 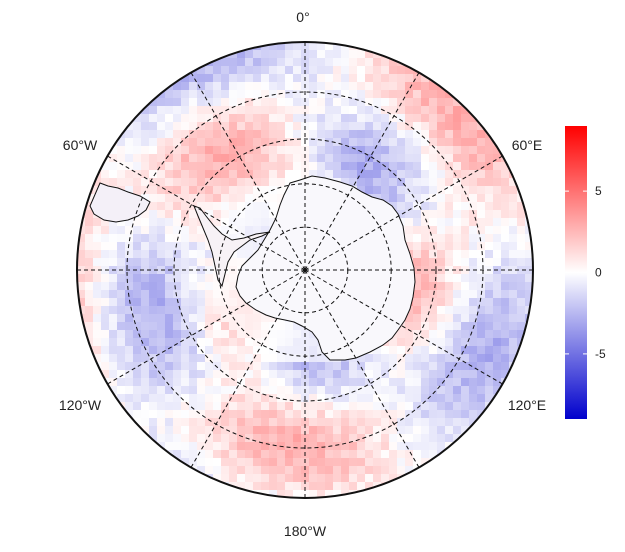 What do you see at coordinates (232, 246) in the screenshot?
I see `antarctic-peninsula` at bounding box center [232, 246].